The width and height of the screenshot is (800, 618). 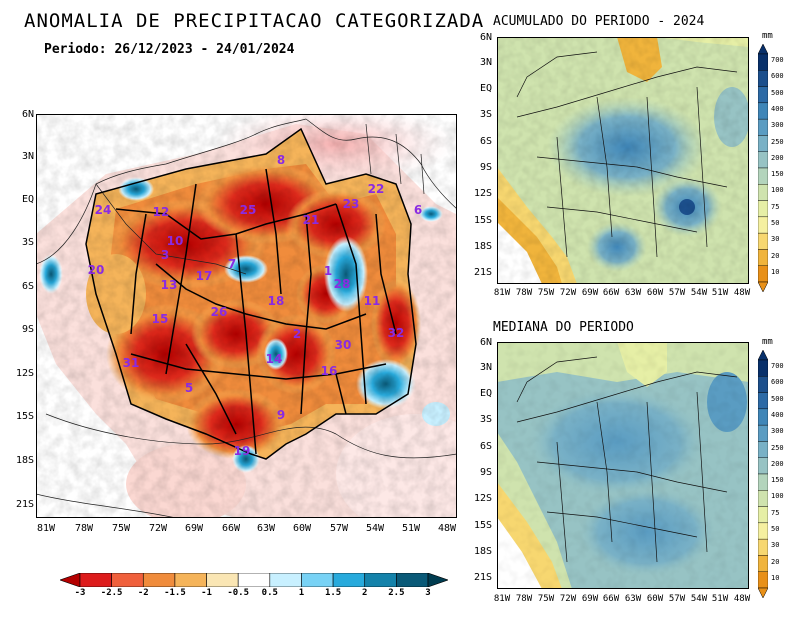 What do you see at coordinates (165, 255) in the screenshot?
I see `basin-label: 3` at bounding box center [165, 255].